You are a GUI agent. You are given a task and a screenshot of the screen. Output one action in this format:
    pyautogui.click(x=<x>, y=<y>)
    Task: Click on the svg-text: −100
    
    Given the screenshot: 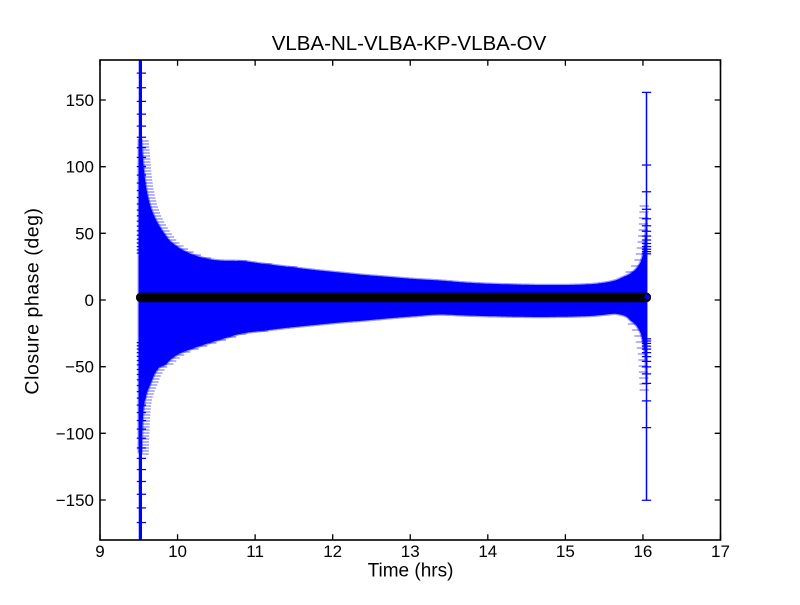 What is the action you would take?
    pyautogui.click(x=75, y=433)
    